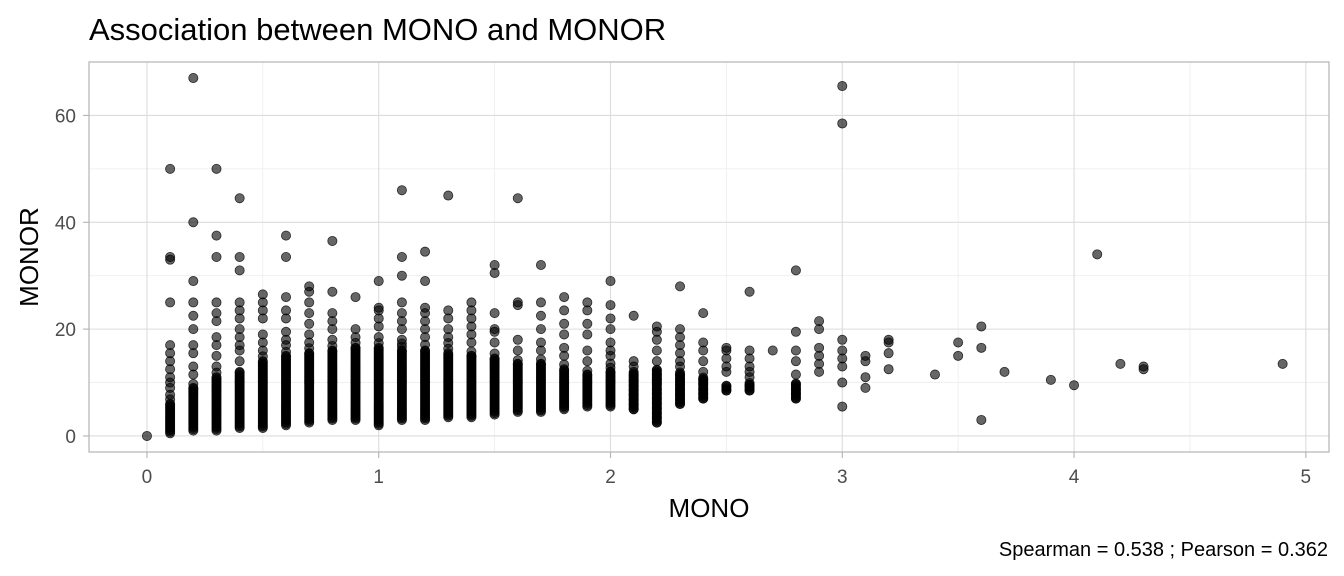 The height and width of the screenshot is (576, 1344). I want to click on chart-title: Association between MONO and MONOR, so click(377, 29).